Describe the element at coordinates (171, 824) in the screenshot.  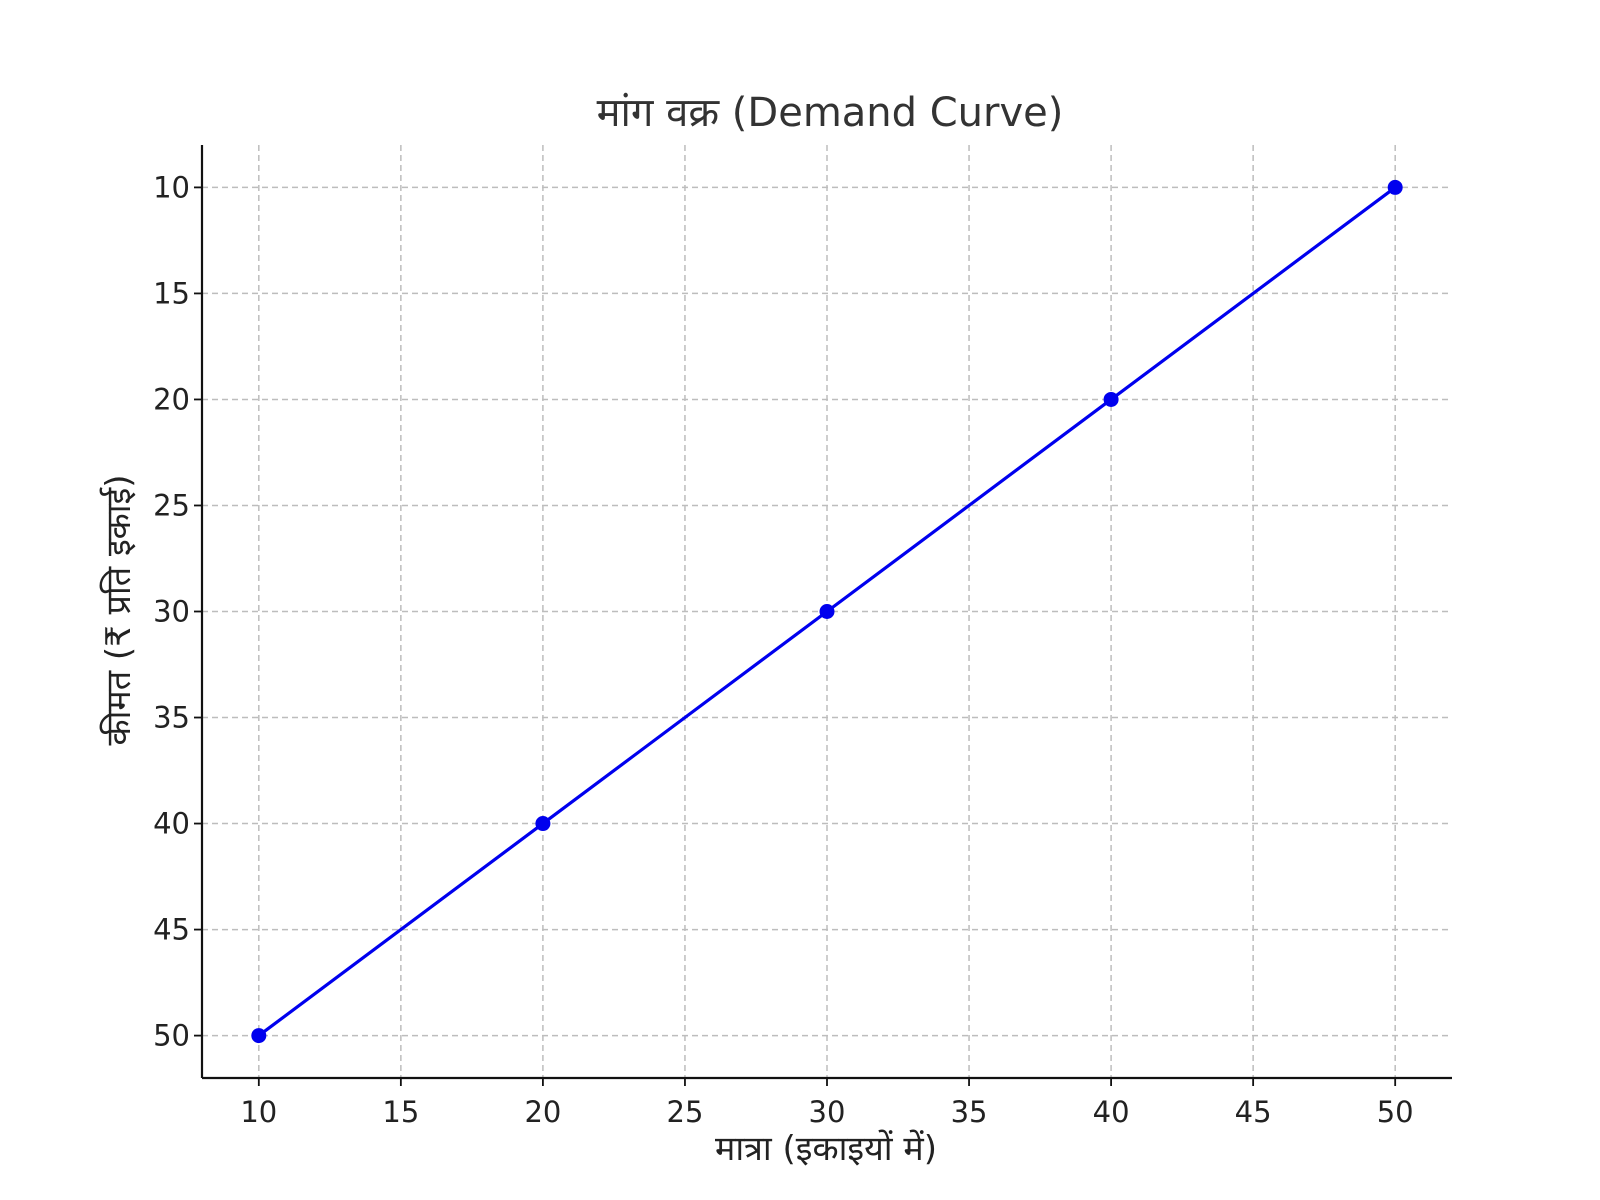
I see `y-tick-label: 40` at that location.